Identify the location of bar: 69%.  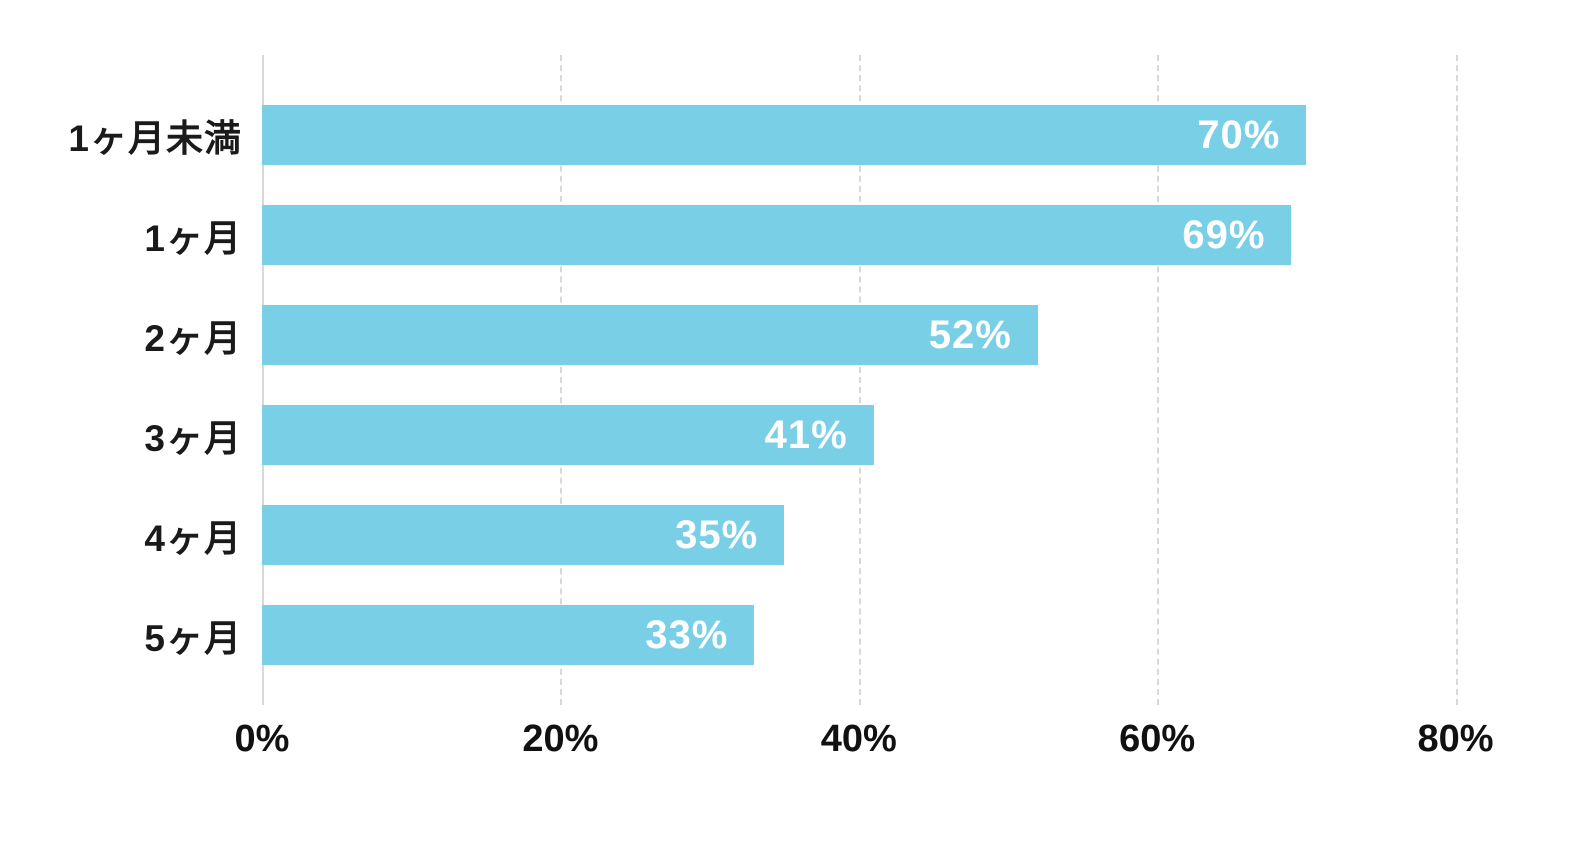
(777, 235).